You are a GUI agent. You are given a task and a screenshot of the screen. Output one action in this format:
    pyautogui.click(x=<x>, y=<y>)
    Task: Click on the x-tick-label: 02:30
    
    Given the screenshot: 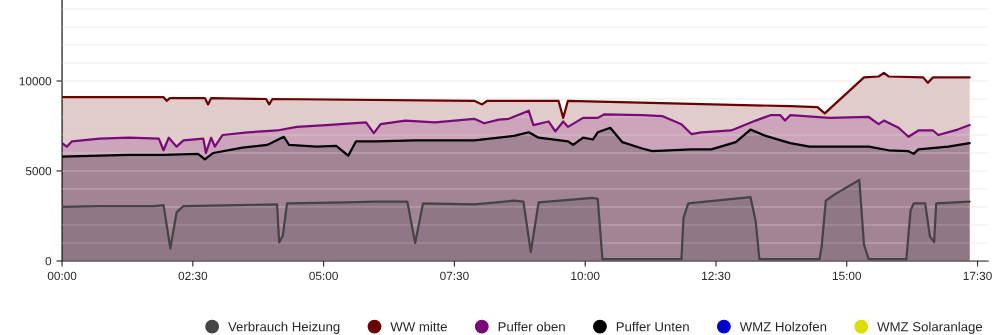 What is the action you would take?
    pyautogui.click(x=193, y=276)
    